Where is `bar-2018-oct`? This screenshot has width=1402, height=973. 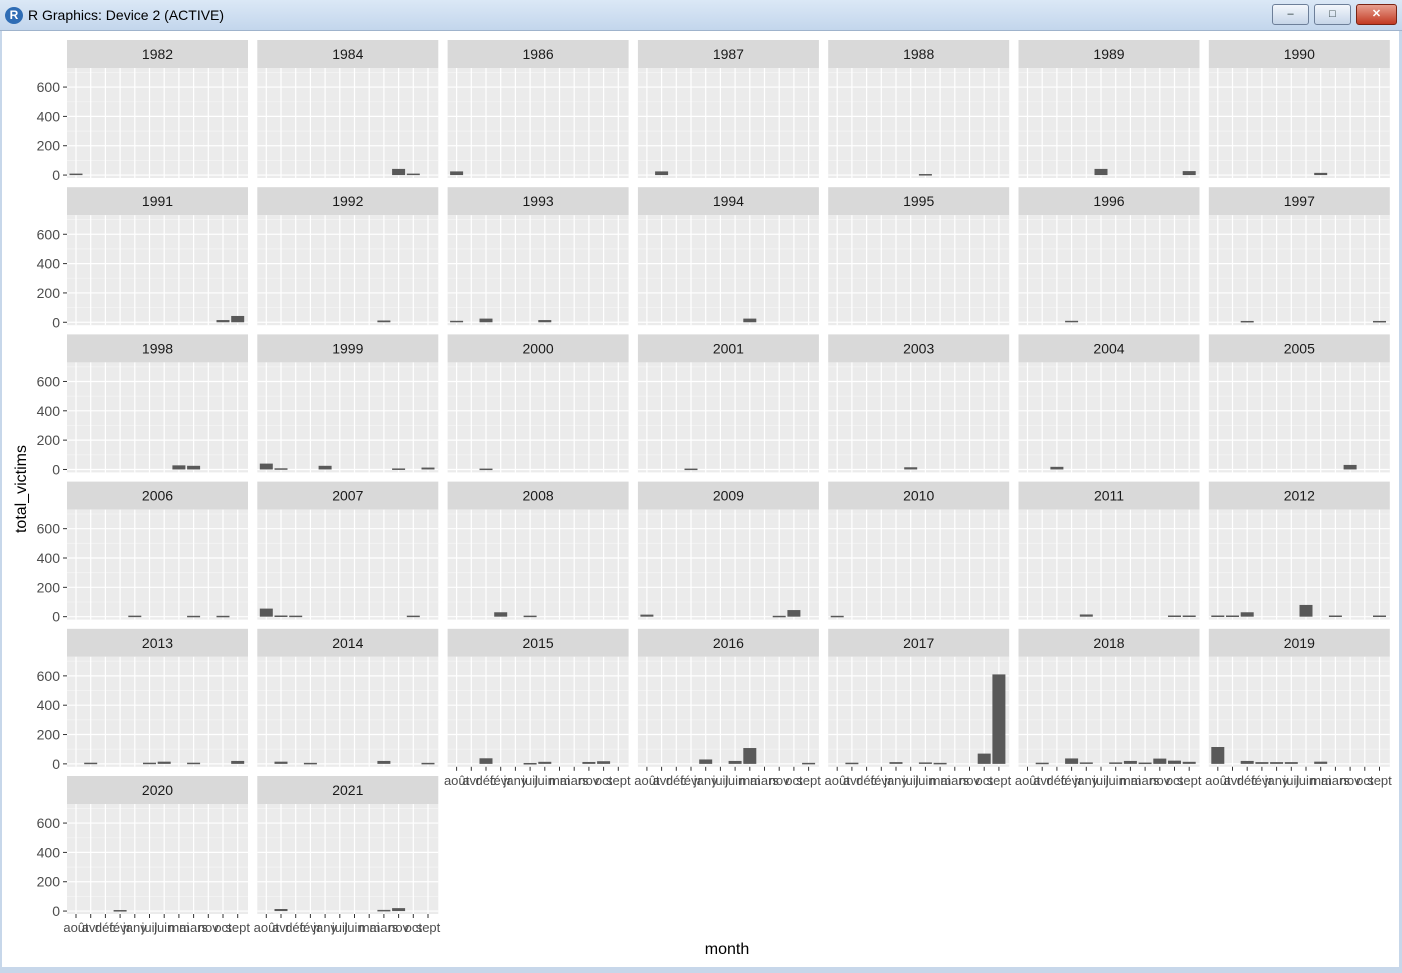
bar-2018-oct is located at coordinates (1174, 762).